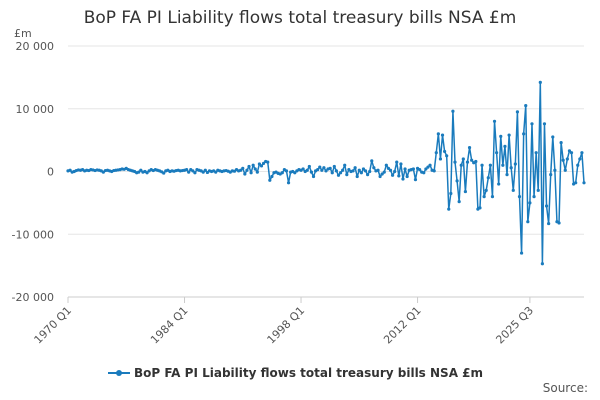 The height and width of the screenshot is (400, 600). Describe the element at coordinates (169, 325) in the screenshot. I see `x-tick-label: 1984 Q1` at that location.